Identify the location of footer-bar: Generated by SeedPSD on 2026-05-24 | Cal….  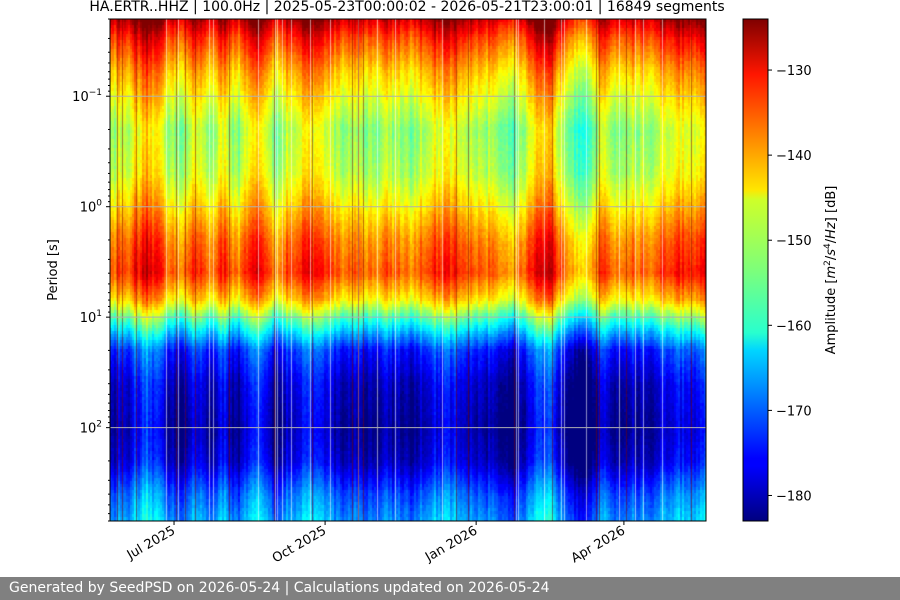
(450, 588).